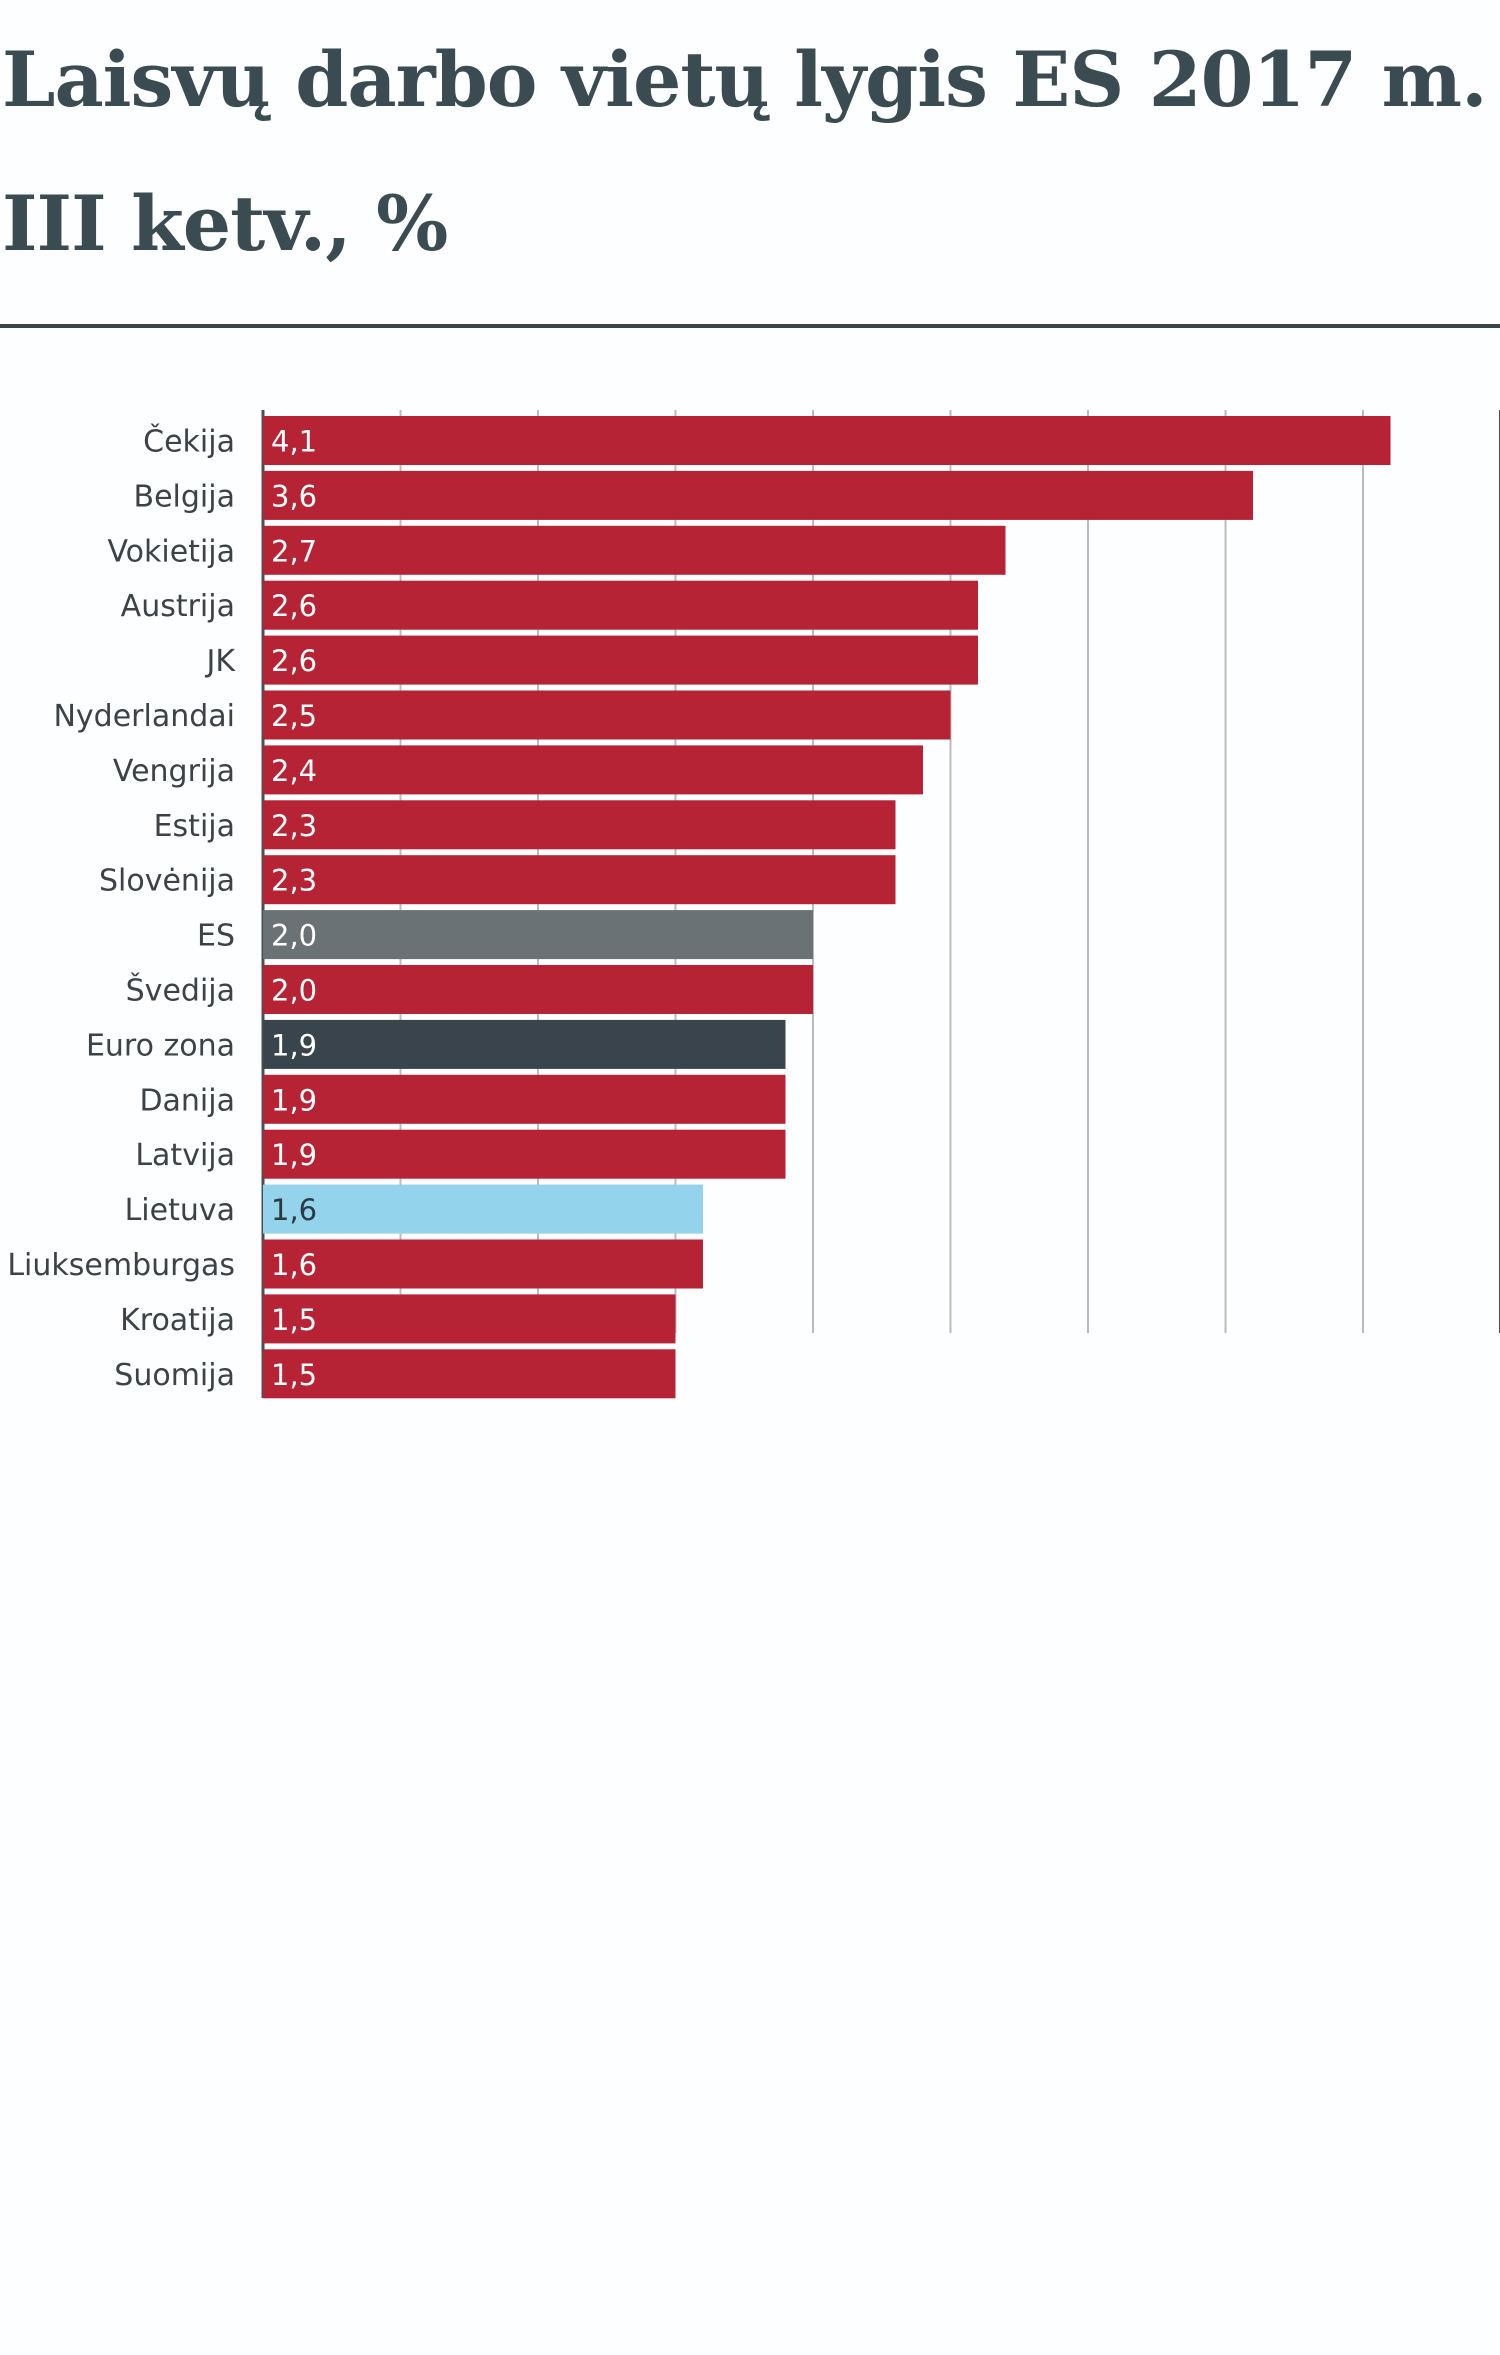 The width and height of the screenshot is (1500, 2355). What do you see at coordinates (220, 661) in the screenshot?
I see `category-label: JK` at bounding box center [220, 661].